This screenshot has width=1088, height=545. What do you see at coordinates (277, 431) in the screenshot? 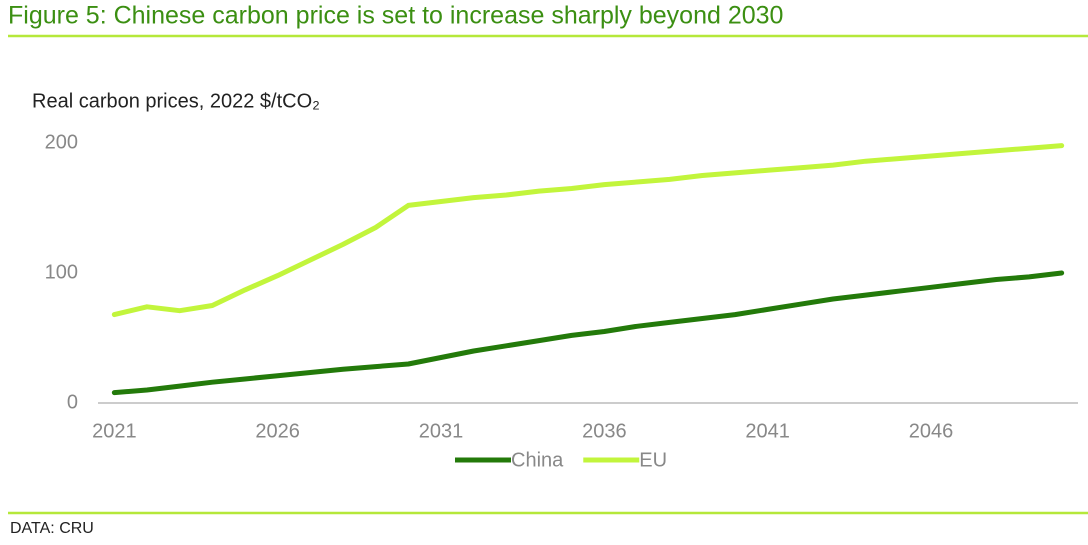
I see `x-tick-label: 2026` at bounding box center [277, 431].